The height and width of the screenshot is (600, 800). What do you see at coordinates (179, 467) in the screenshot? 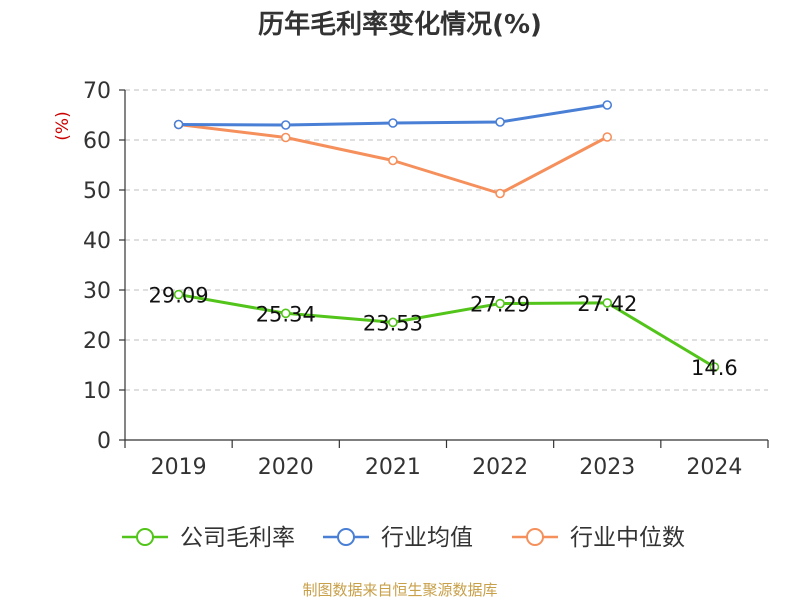
I see `x-tick-label: 2019` at bounding box center [179, 467].